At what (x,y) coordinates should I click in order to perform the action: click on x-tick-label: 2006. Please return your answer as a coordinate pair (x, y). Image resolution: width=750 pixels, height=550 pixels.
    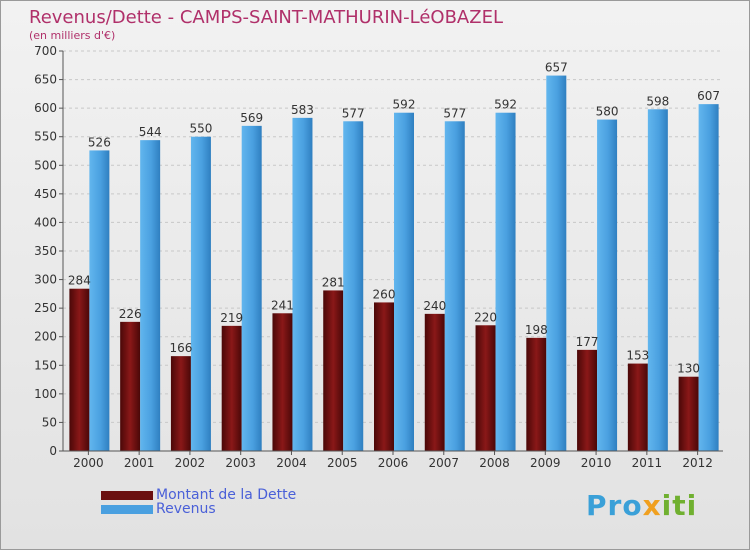
    Looking at the image, I should click on (393, 463).